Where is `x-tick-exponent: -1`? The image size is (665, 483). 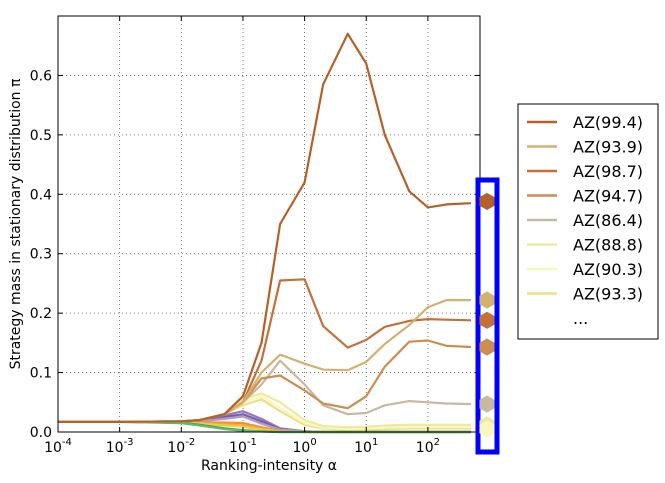
x-tick-exponent: -1 is located at coordinates (252, 442).